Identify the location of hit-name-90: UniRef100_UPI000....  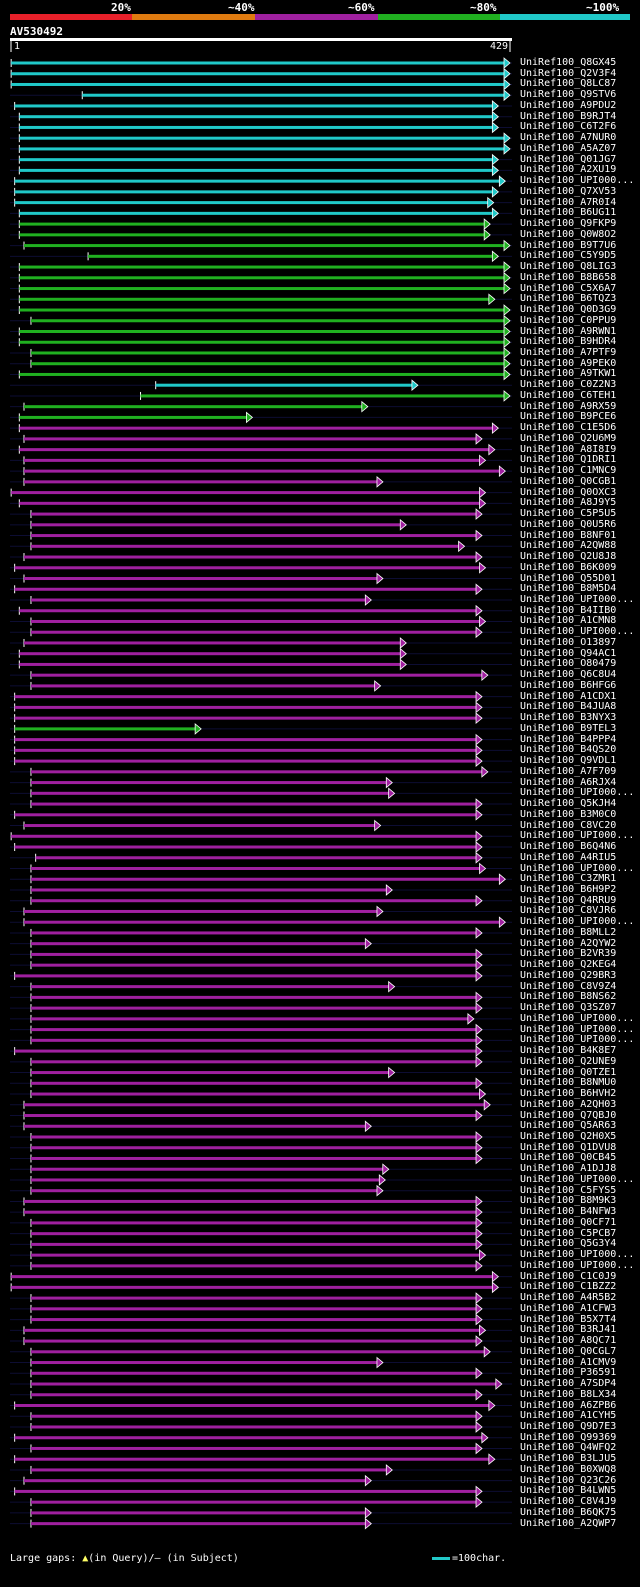
(577, 1018).